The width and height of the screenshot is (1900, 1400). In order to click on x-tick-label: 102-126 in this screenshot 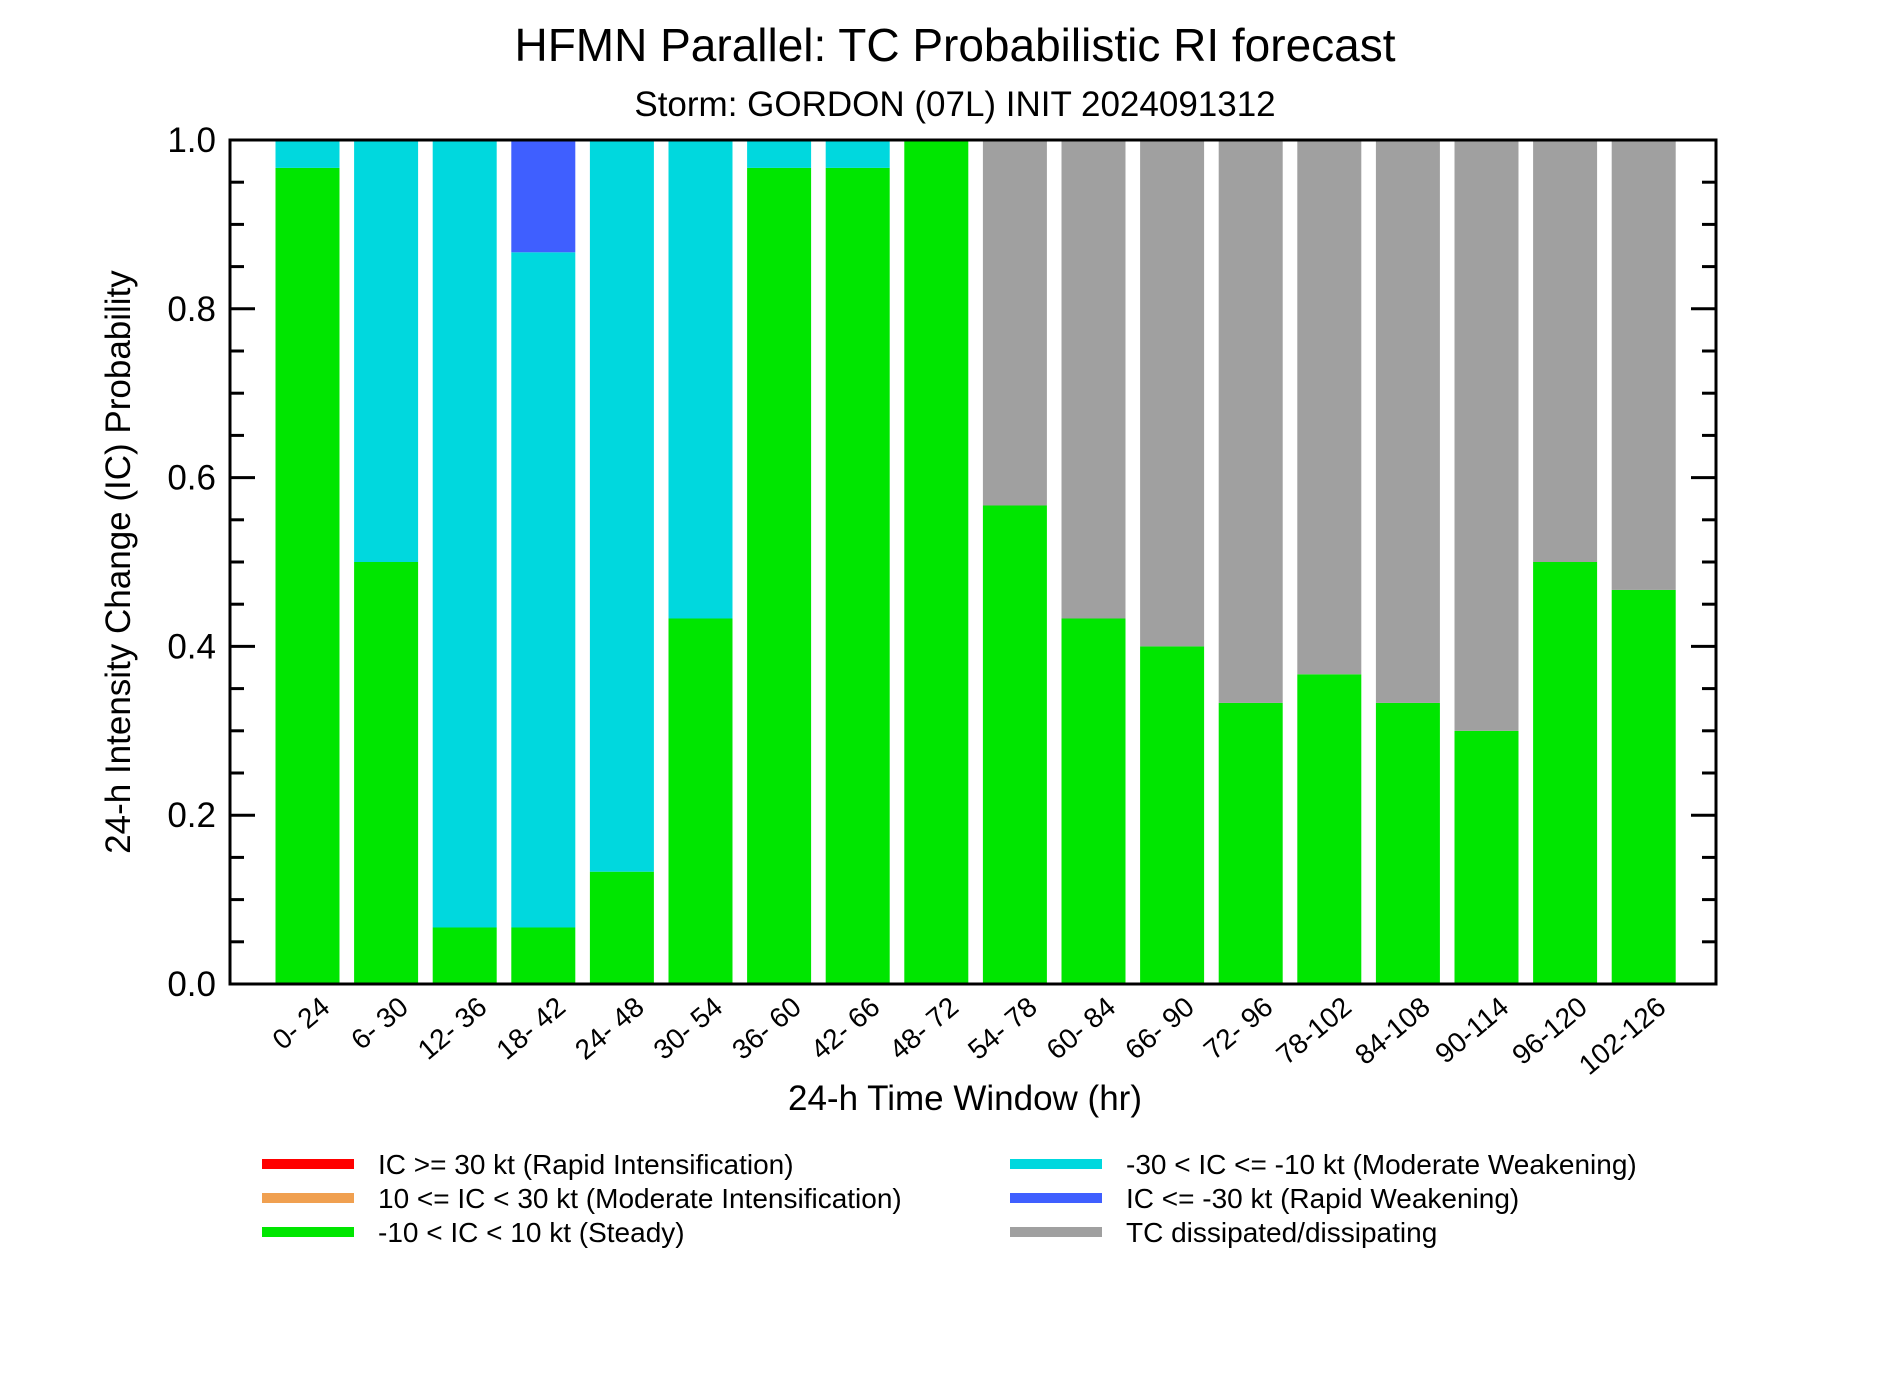, I will do `click(1622, 1036)`.